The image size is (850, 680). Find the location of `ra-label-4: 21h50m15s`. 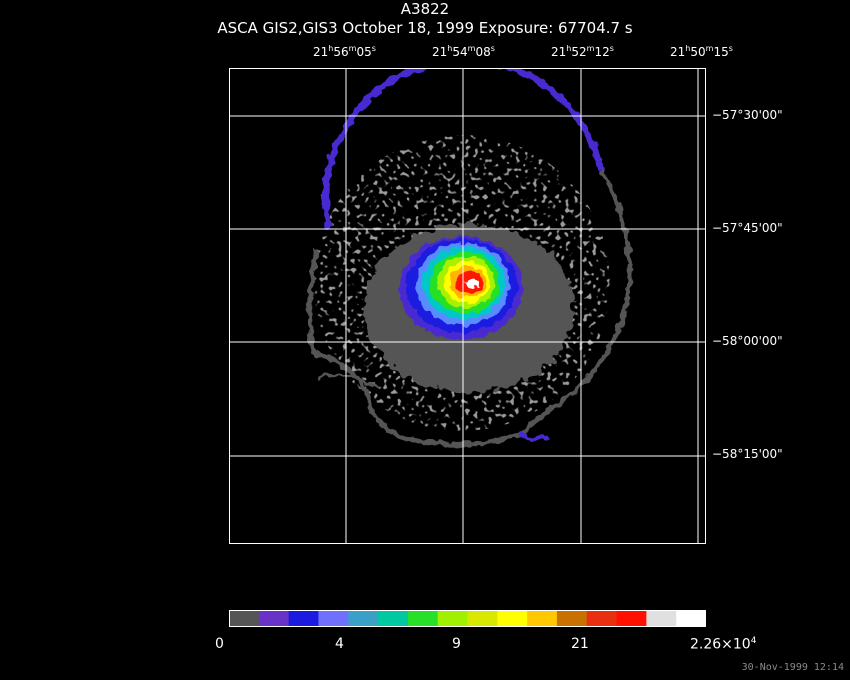

ra-label-4: 21h50m15s is located at coordinates (701, 51).